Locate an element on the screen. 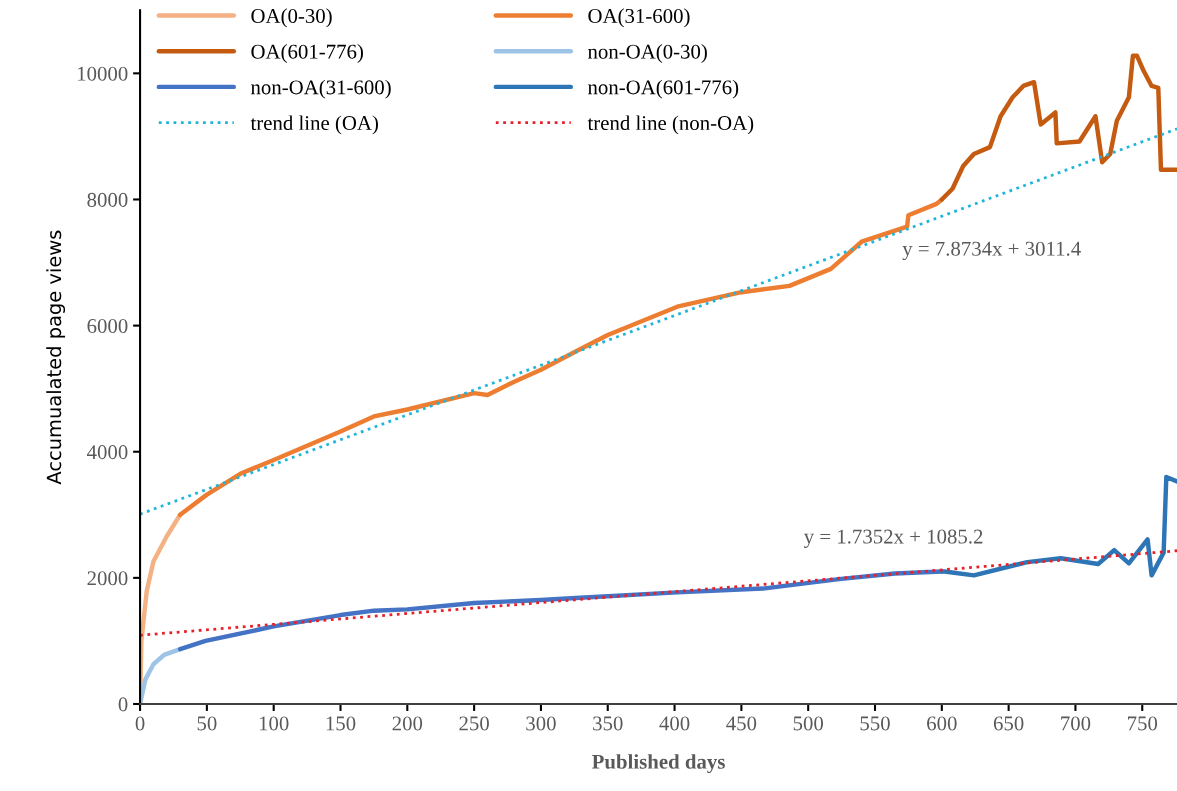 The width and height of the screenshot is (1177, 791). x-tick-label: 450 is located at coordinates (741, 723).